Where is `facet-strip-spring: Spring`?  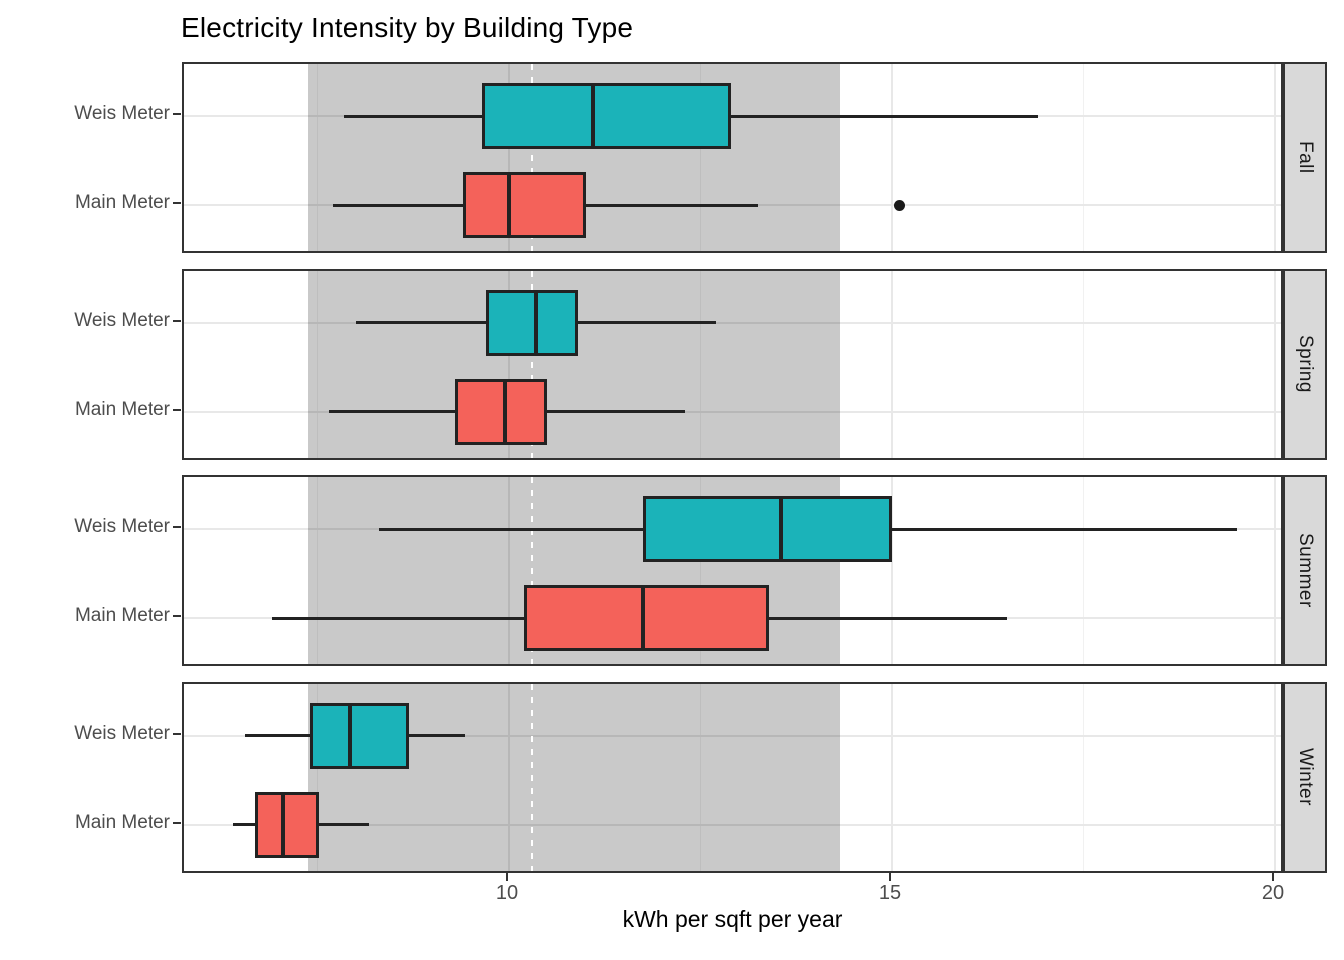 facet-strip-spring: Spring is located at coordinates (1305, 364).